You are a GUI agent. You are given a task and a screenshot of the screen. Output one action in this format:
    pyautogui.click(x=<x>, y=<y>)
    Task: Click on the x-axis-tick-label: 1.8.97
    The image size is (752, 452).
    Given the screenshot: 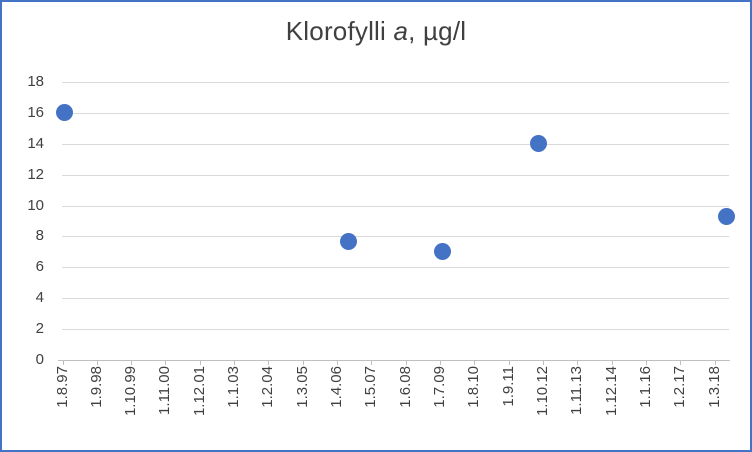 What is the action you would take?
    pyautogui.click(x=62, y=387)
    